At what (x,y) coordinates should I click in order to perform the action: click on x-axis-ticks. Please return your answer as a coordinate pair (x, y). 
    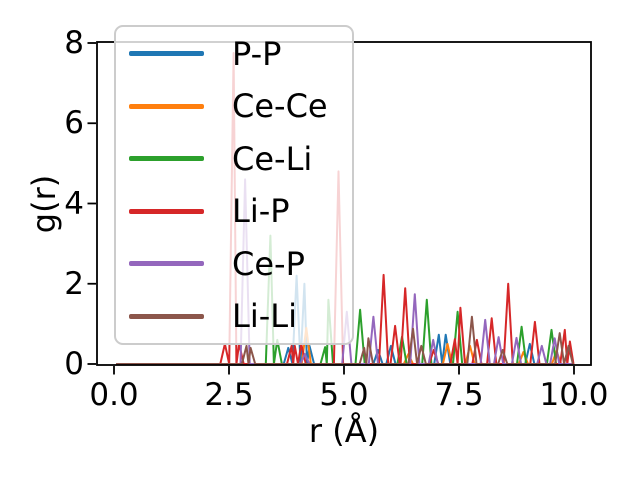
    Looking at the image, I should click on (344, 370).